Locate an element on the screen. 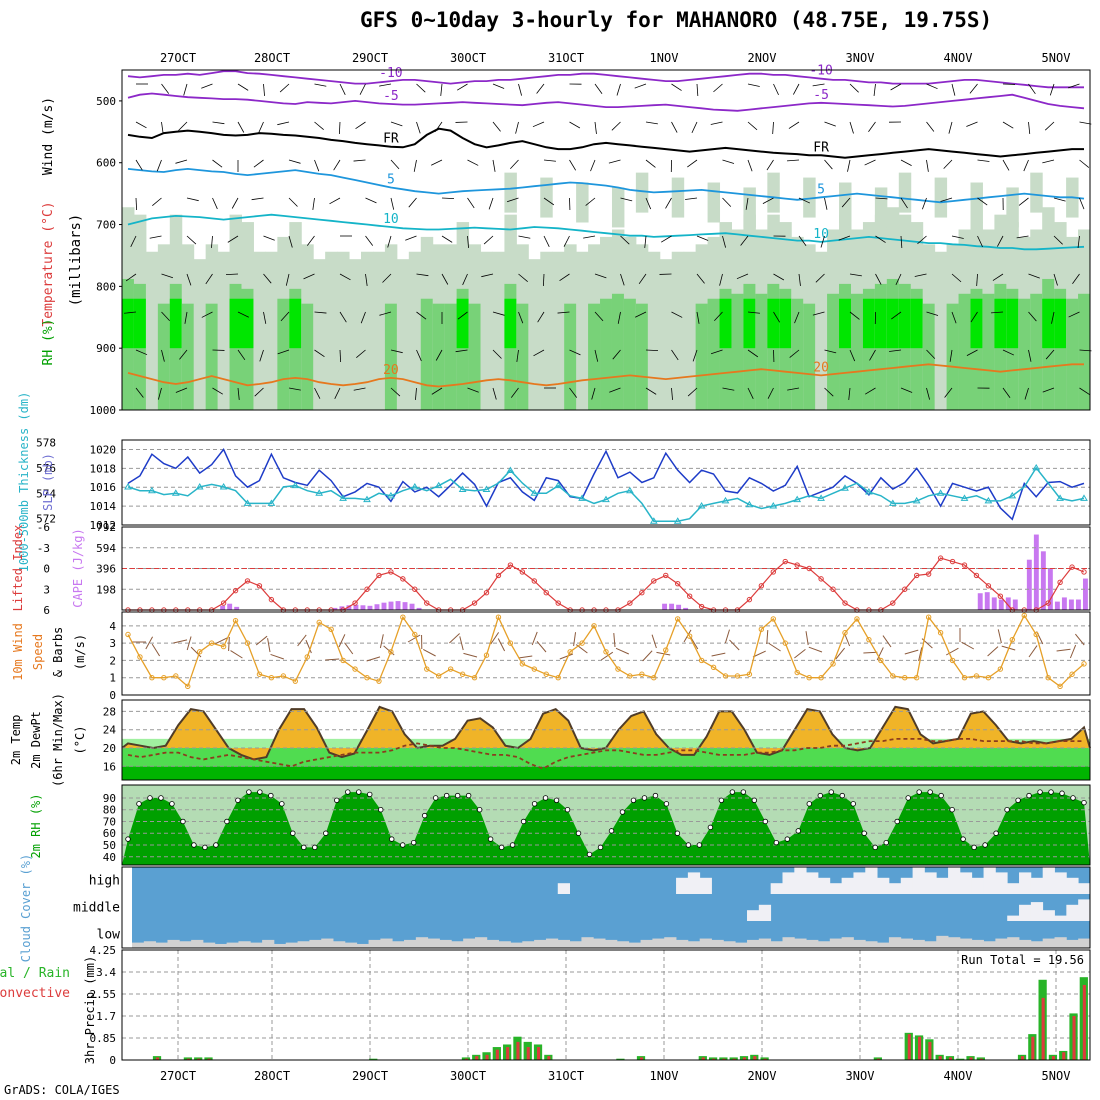 The height and width of the screenshot is (1100, 1100). top-date-label: 30OCT is located at coordinates (468, 58).